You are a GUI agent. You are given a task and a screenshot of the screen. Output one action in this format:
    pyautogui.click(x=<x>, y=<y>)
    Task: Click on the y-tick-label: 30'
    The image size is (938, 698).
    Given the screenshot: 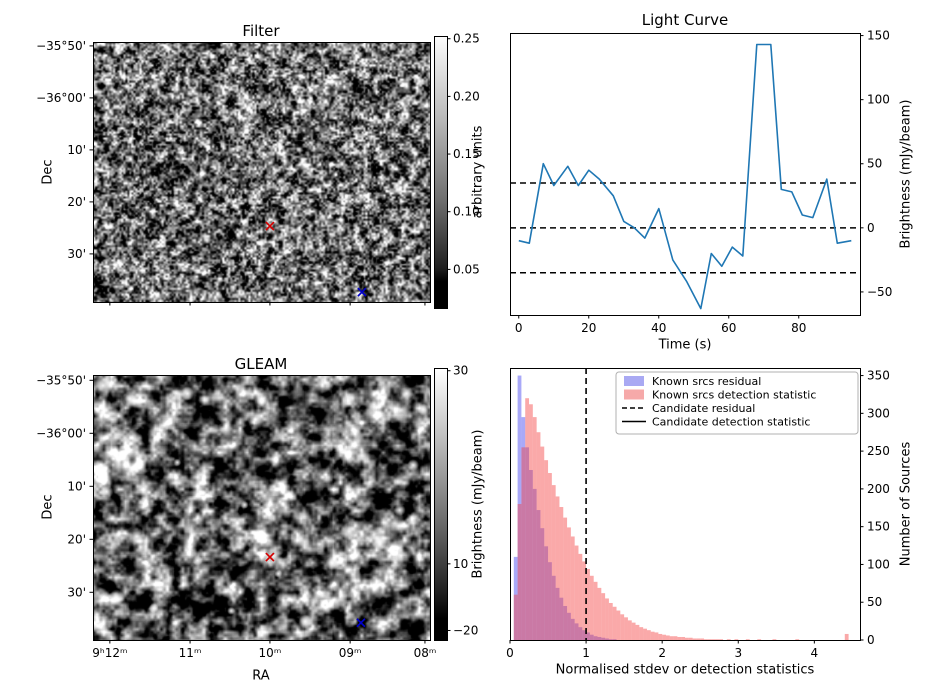 What is the action you would take?
    pyautogui.click(x=76, y=254)
    